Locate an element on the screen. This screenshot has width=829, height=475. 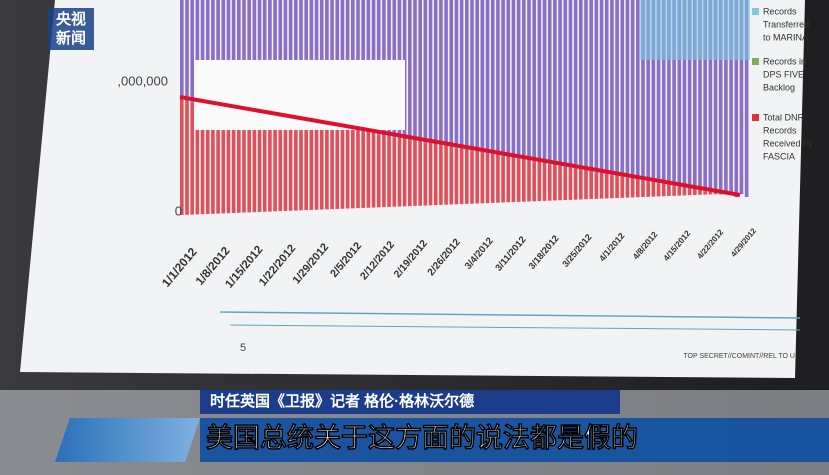
logo-text: 新闻 is located at coordinates (71, 38).